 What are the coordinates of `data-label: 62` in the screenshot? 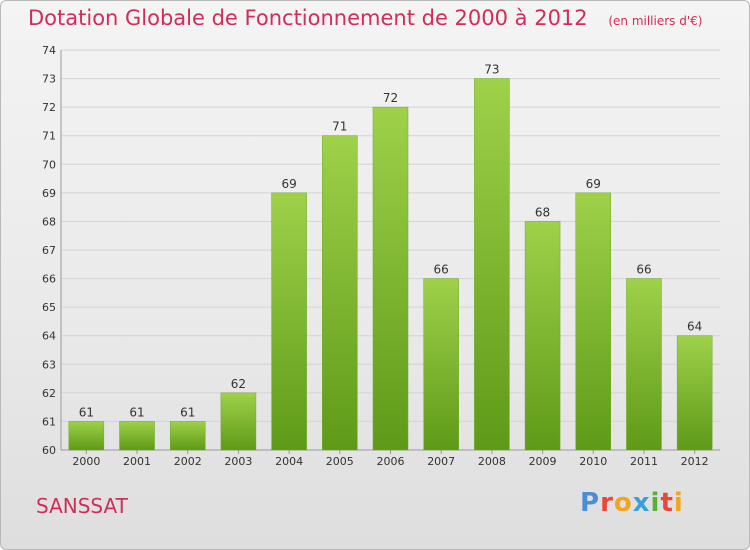 It's located at (238, 384).